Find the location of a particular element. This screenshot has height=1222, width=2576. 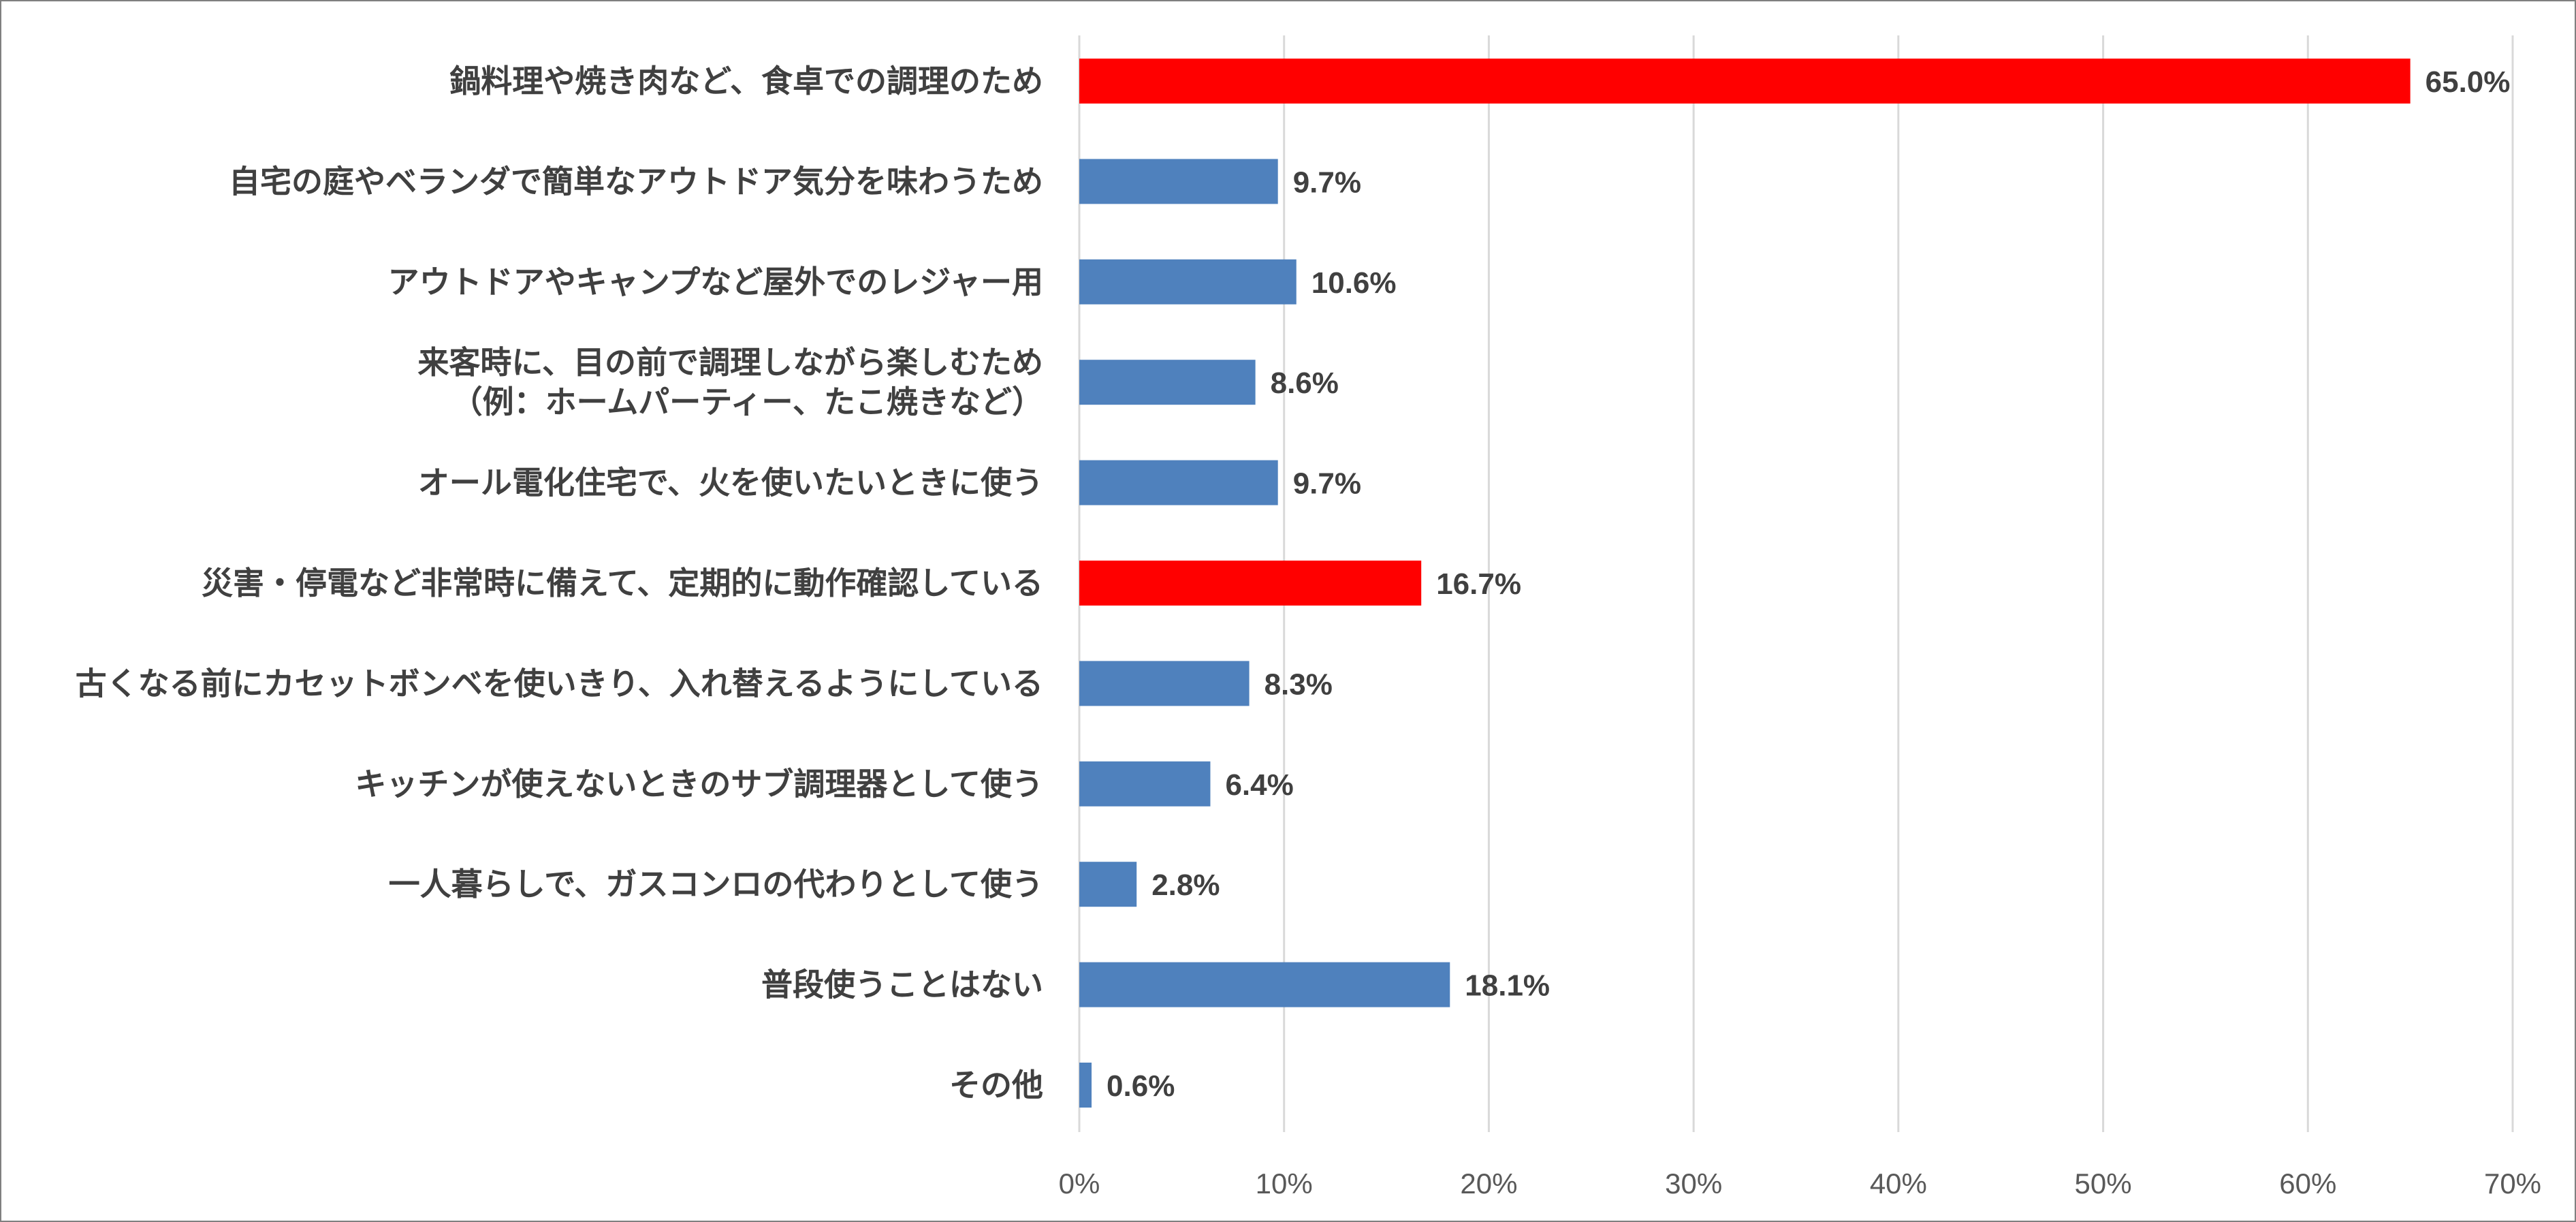

category-label: 一人暮らしで、ガスコンロの代わりとして使う is located at coordinates (716, 884).